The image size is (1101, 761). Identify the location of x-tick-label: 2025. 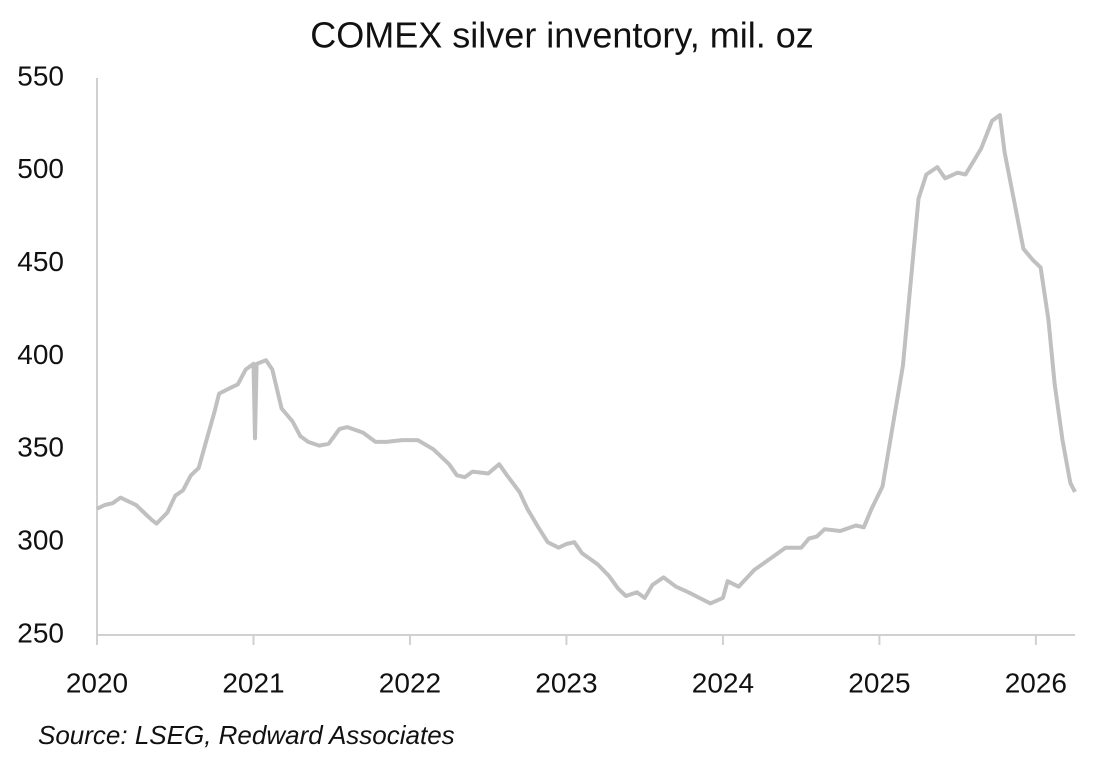
(879, 682).